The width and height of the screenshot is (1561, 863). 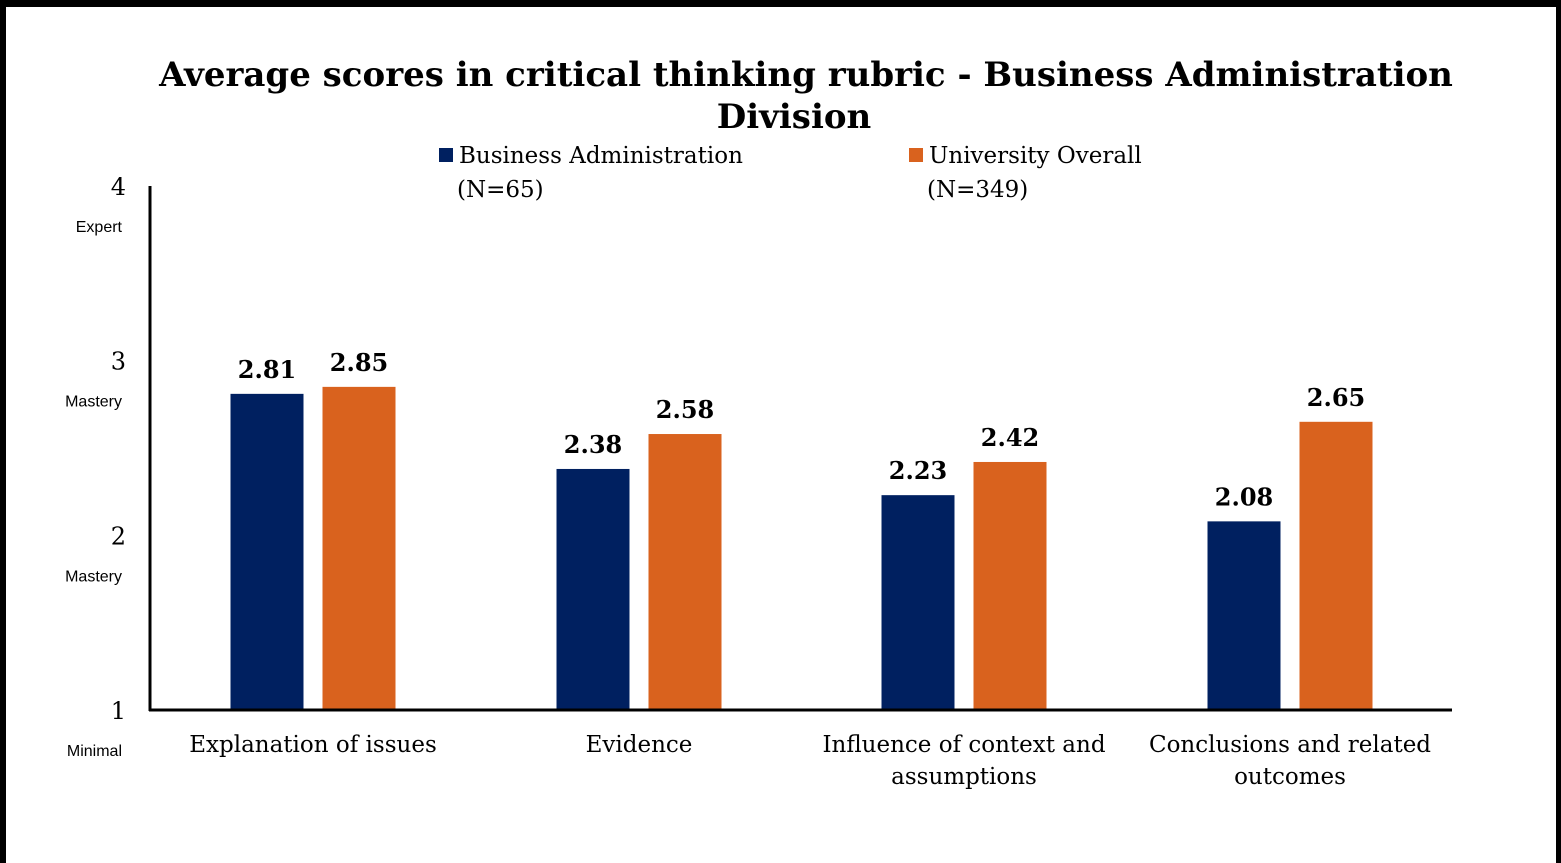 I want to click on data-label: 2.42, so click(x=1010, y=437).